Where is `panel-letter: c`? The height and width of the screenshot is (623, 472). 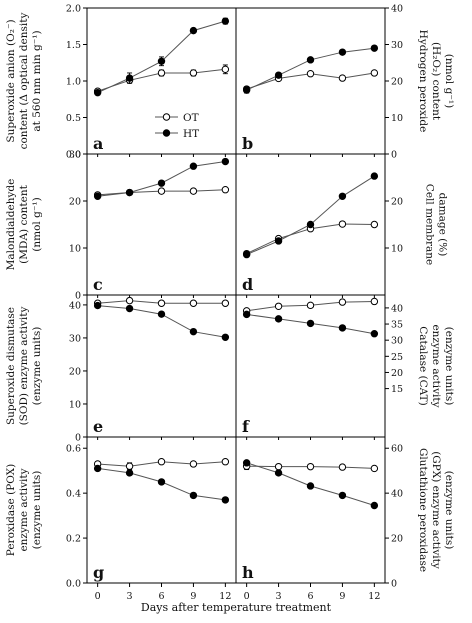 panel-letter: c is located at coordinates (98, 284).